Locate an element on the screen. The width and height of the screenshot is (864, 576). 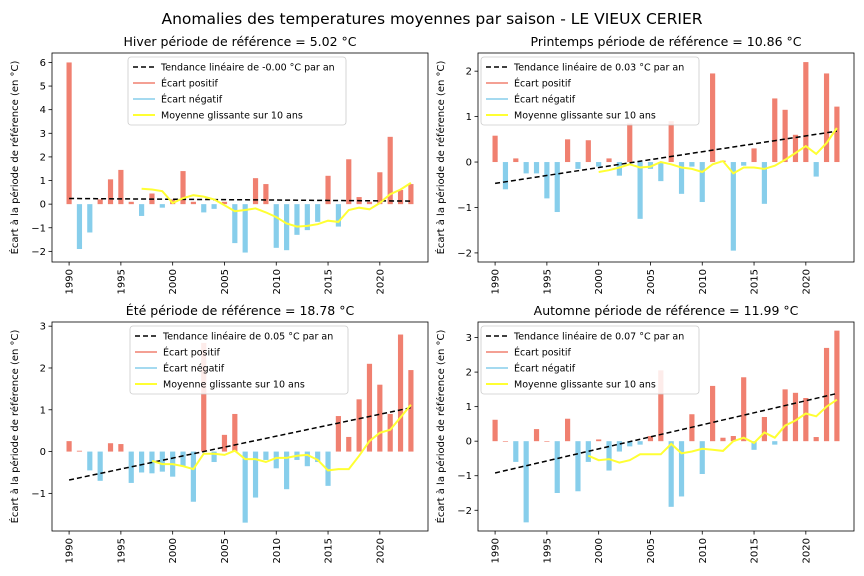
y-tick-label: 3 is located at coordinates (43, 327).